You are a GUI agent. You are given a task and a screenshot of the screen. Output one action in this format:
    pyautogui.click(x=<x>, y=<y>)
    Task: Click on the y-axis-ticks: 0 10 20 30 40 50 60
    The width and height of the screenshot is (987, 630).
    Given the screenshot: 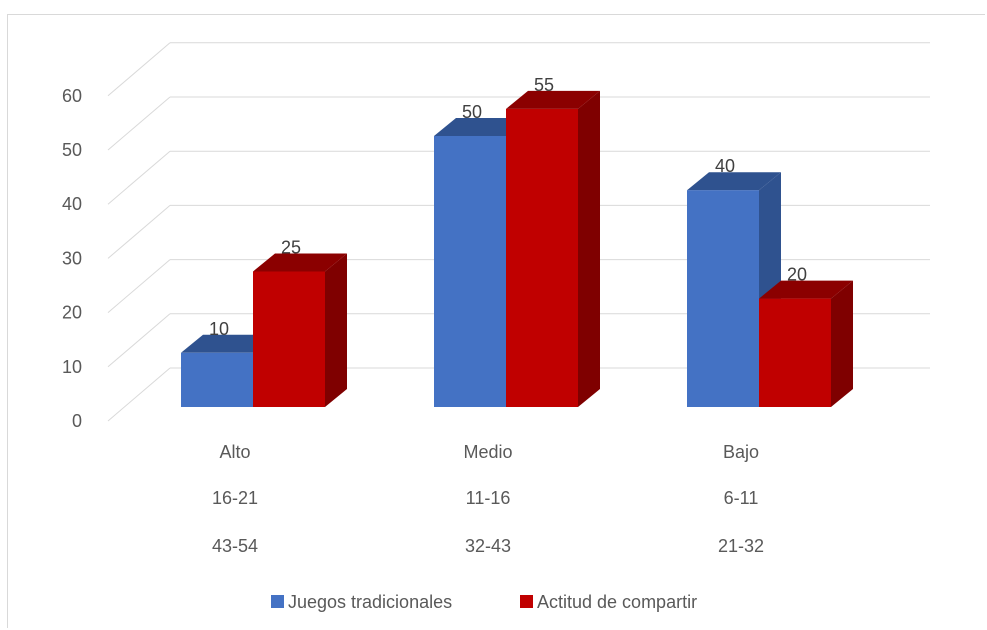 What is the action you would take?
    pyautogui.click(x=72, y=258)
    